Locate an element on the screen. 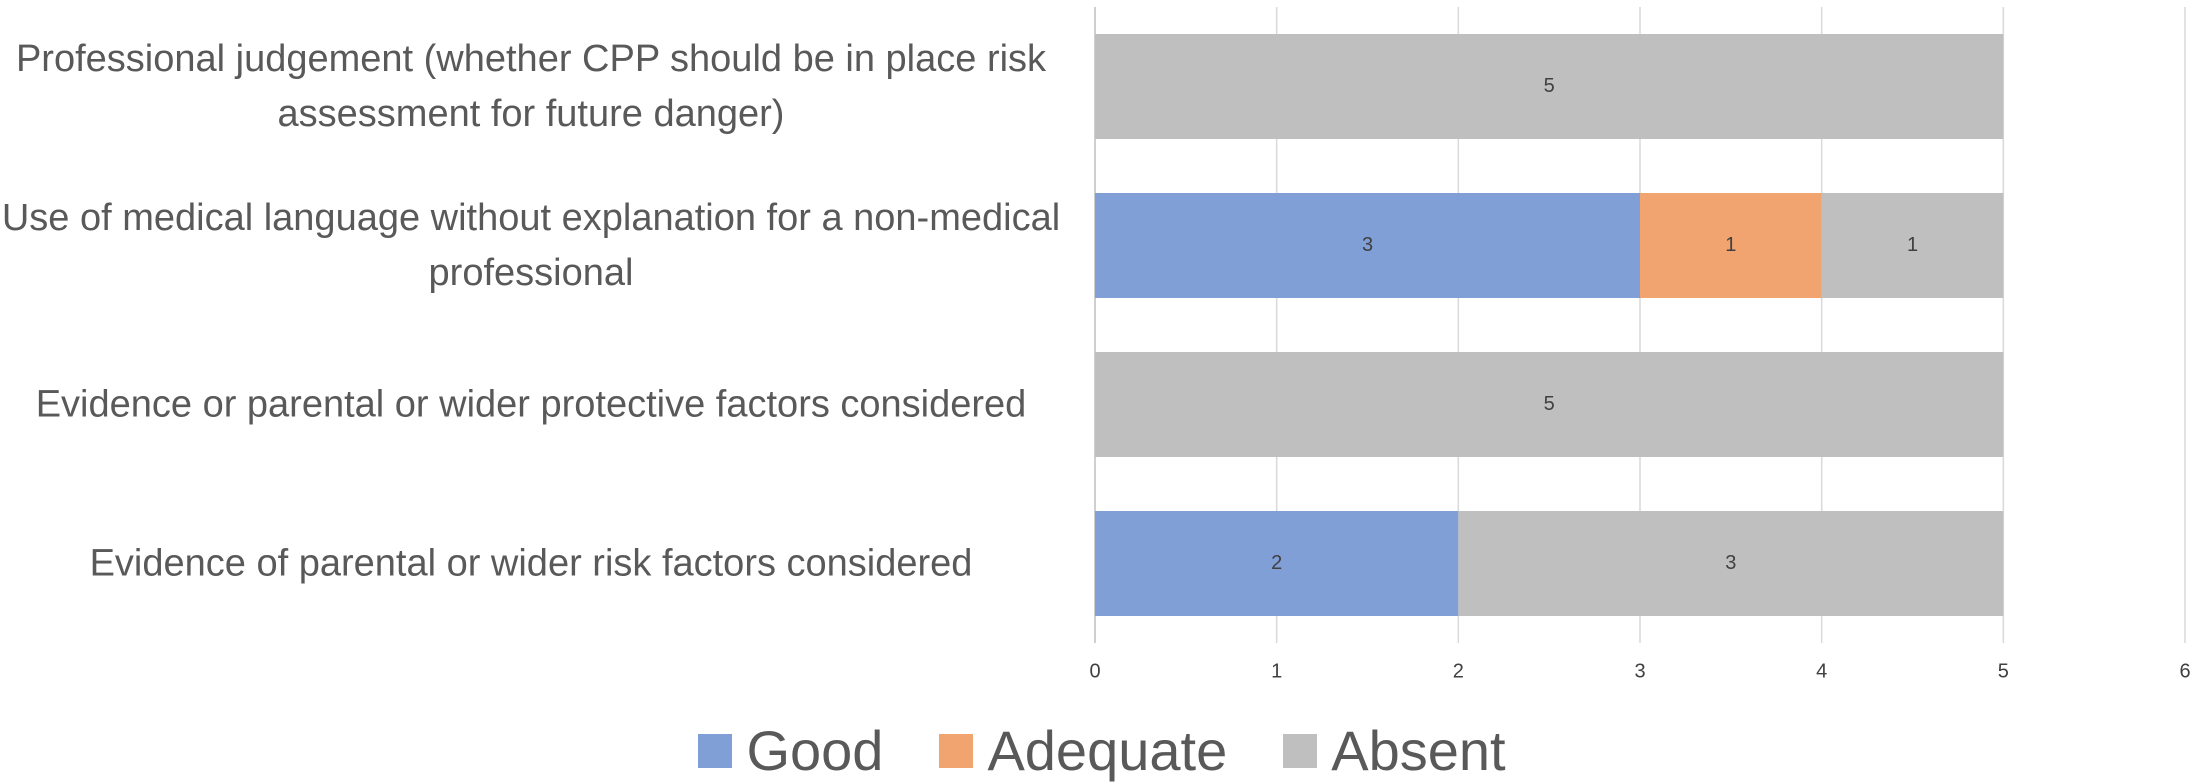  legend-label: Adequate is located at coordinates (1107, 750).